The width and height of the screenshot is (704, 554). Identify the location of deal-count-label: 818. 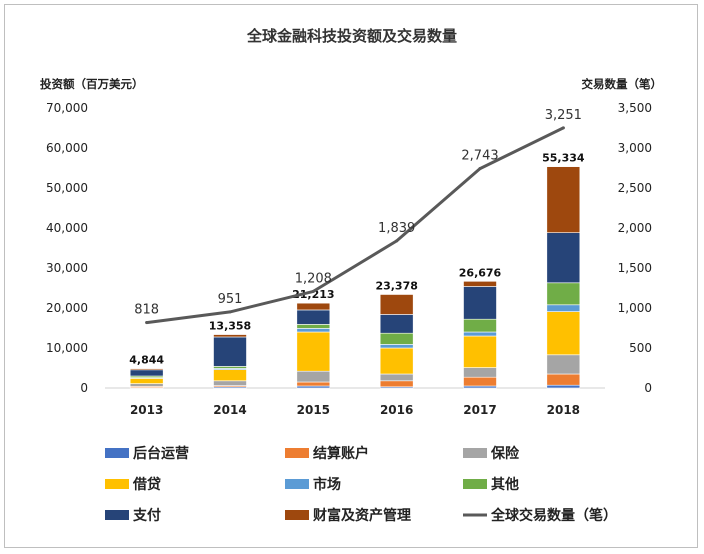
(146, 310).